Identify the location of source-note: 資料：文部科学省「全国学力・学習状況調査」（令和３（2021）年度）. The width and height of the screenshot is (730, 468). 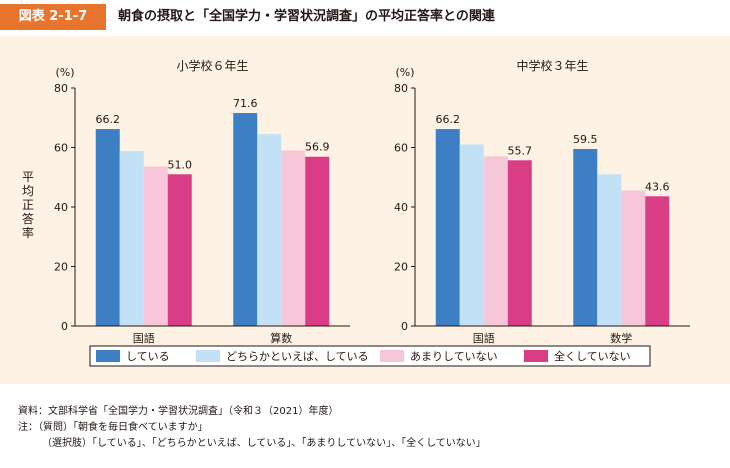
(178, 411).